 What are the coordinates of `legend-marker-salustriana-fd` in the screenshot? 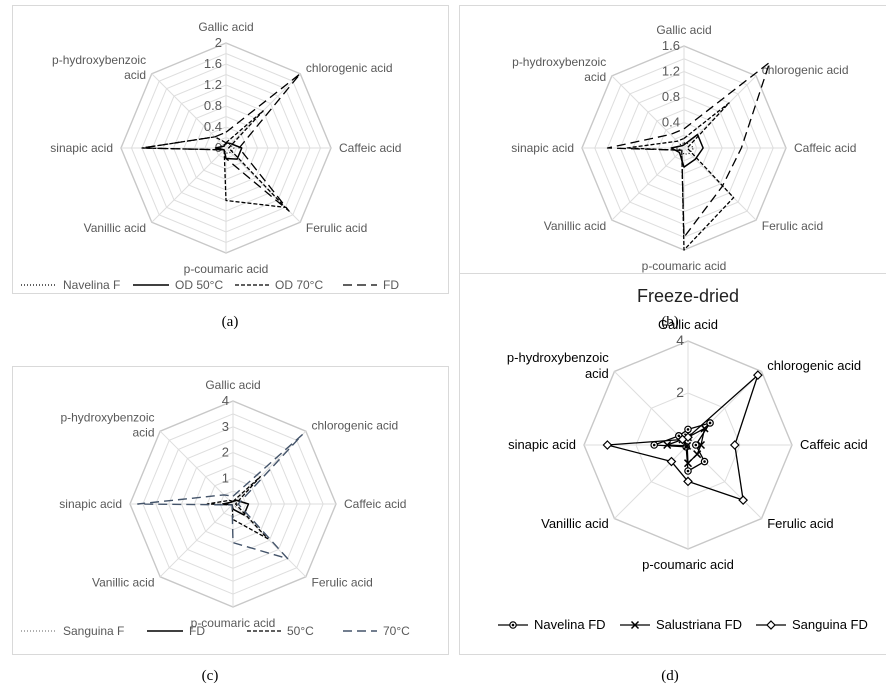 It's located at (635, 625).